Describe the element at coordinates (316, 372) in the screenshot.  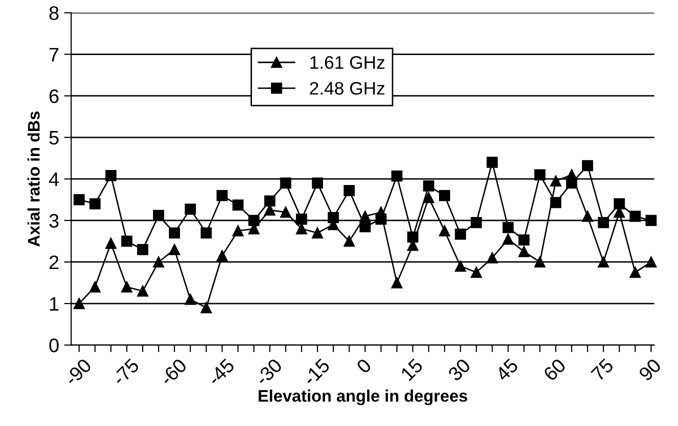
I see `x-tick-label: -15` at that location.